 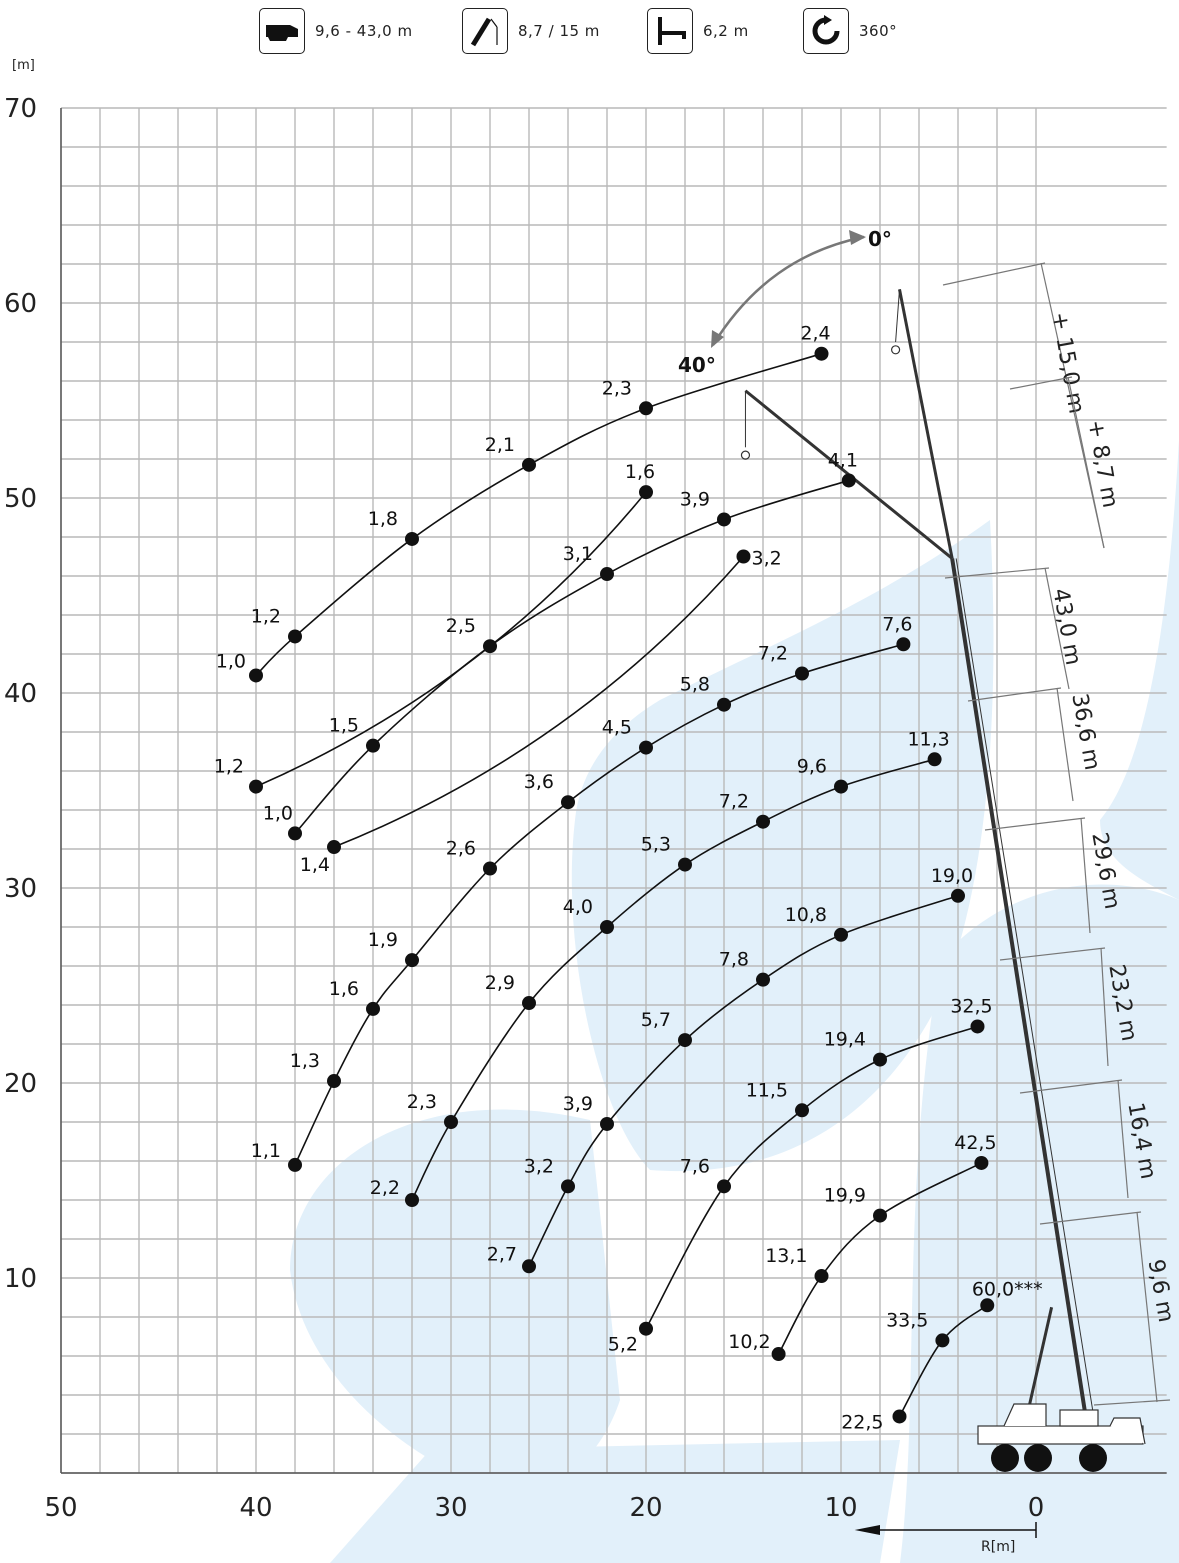 What do you see at coordinates (1040, 1358) in the screenshot?
I see `luffing-cylinder` at bounding box center [1040, 1358].